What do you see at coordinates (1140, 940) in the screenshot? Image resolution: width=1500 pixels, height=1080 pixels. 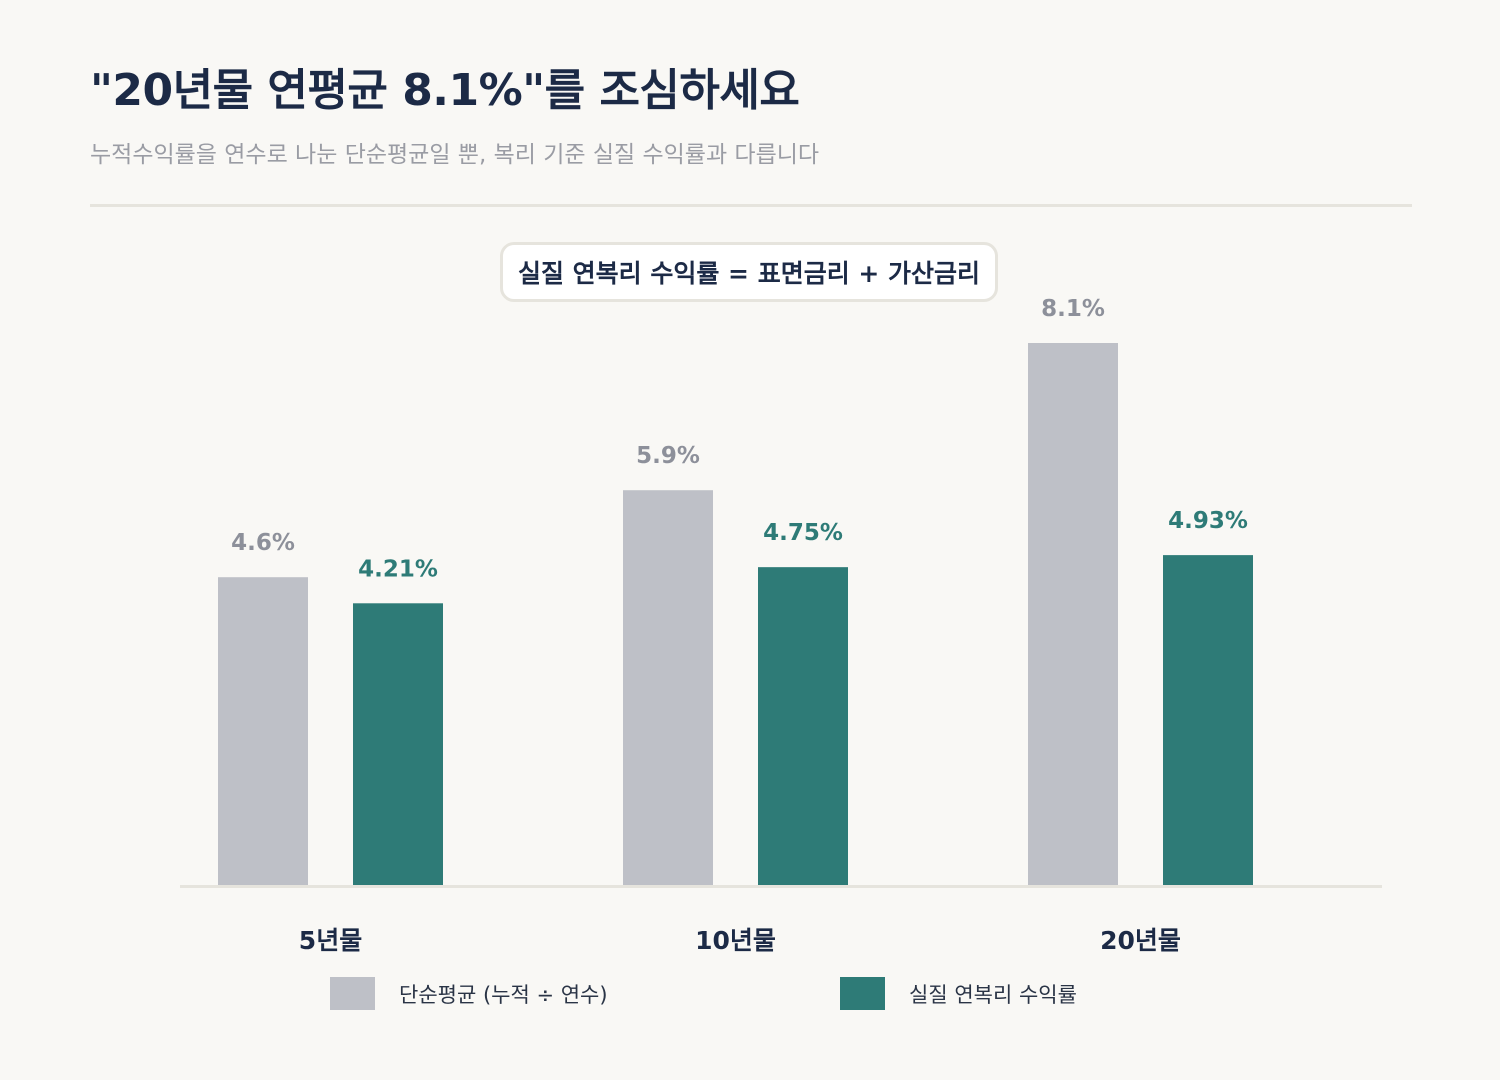 I see `category-label-2: 20년물` at bounding box center [1140, 940].